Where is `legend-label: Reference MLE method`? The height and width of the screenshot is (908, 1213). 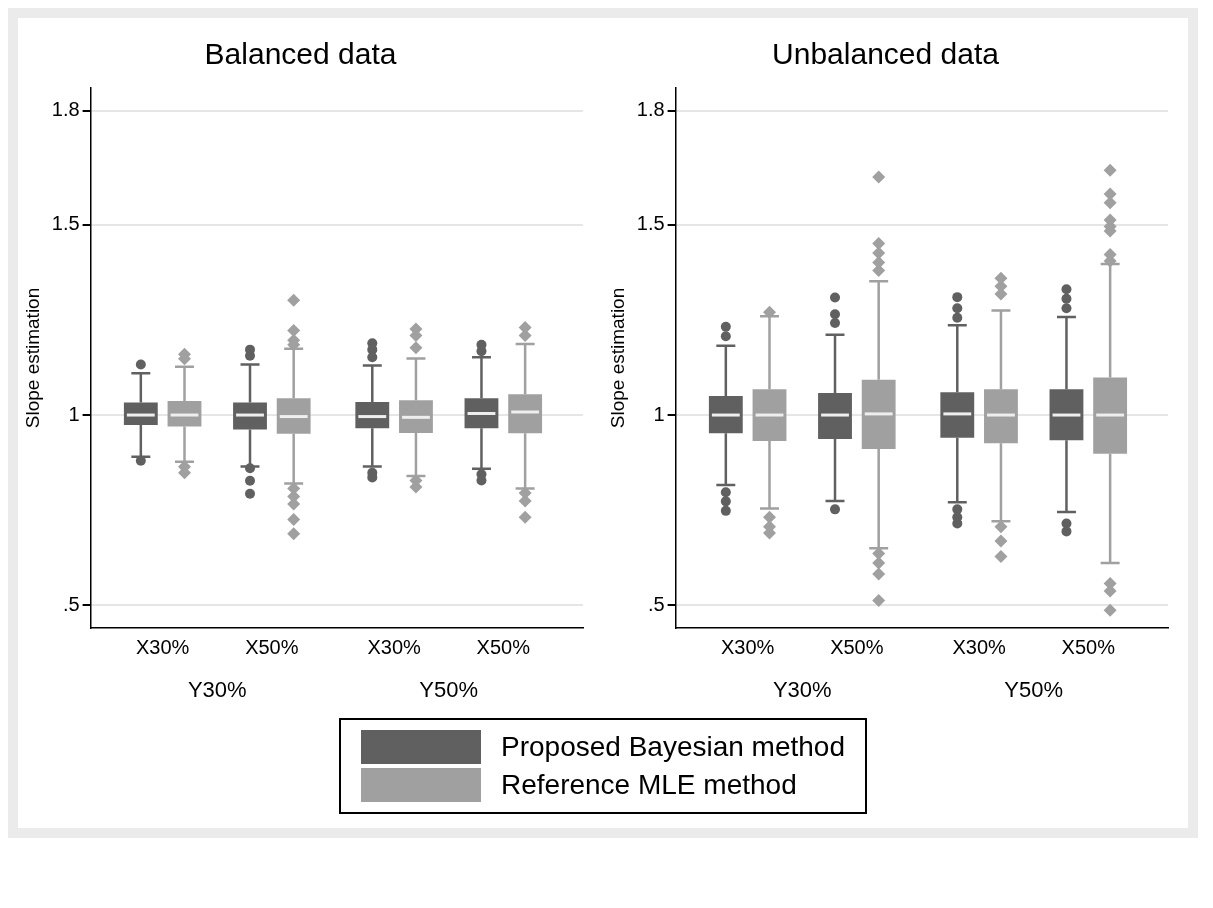
legend-label: Reference MLE method is located at coordinates (649, 785).